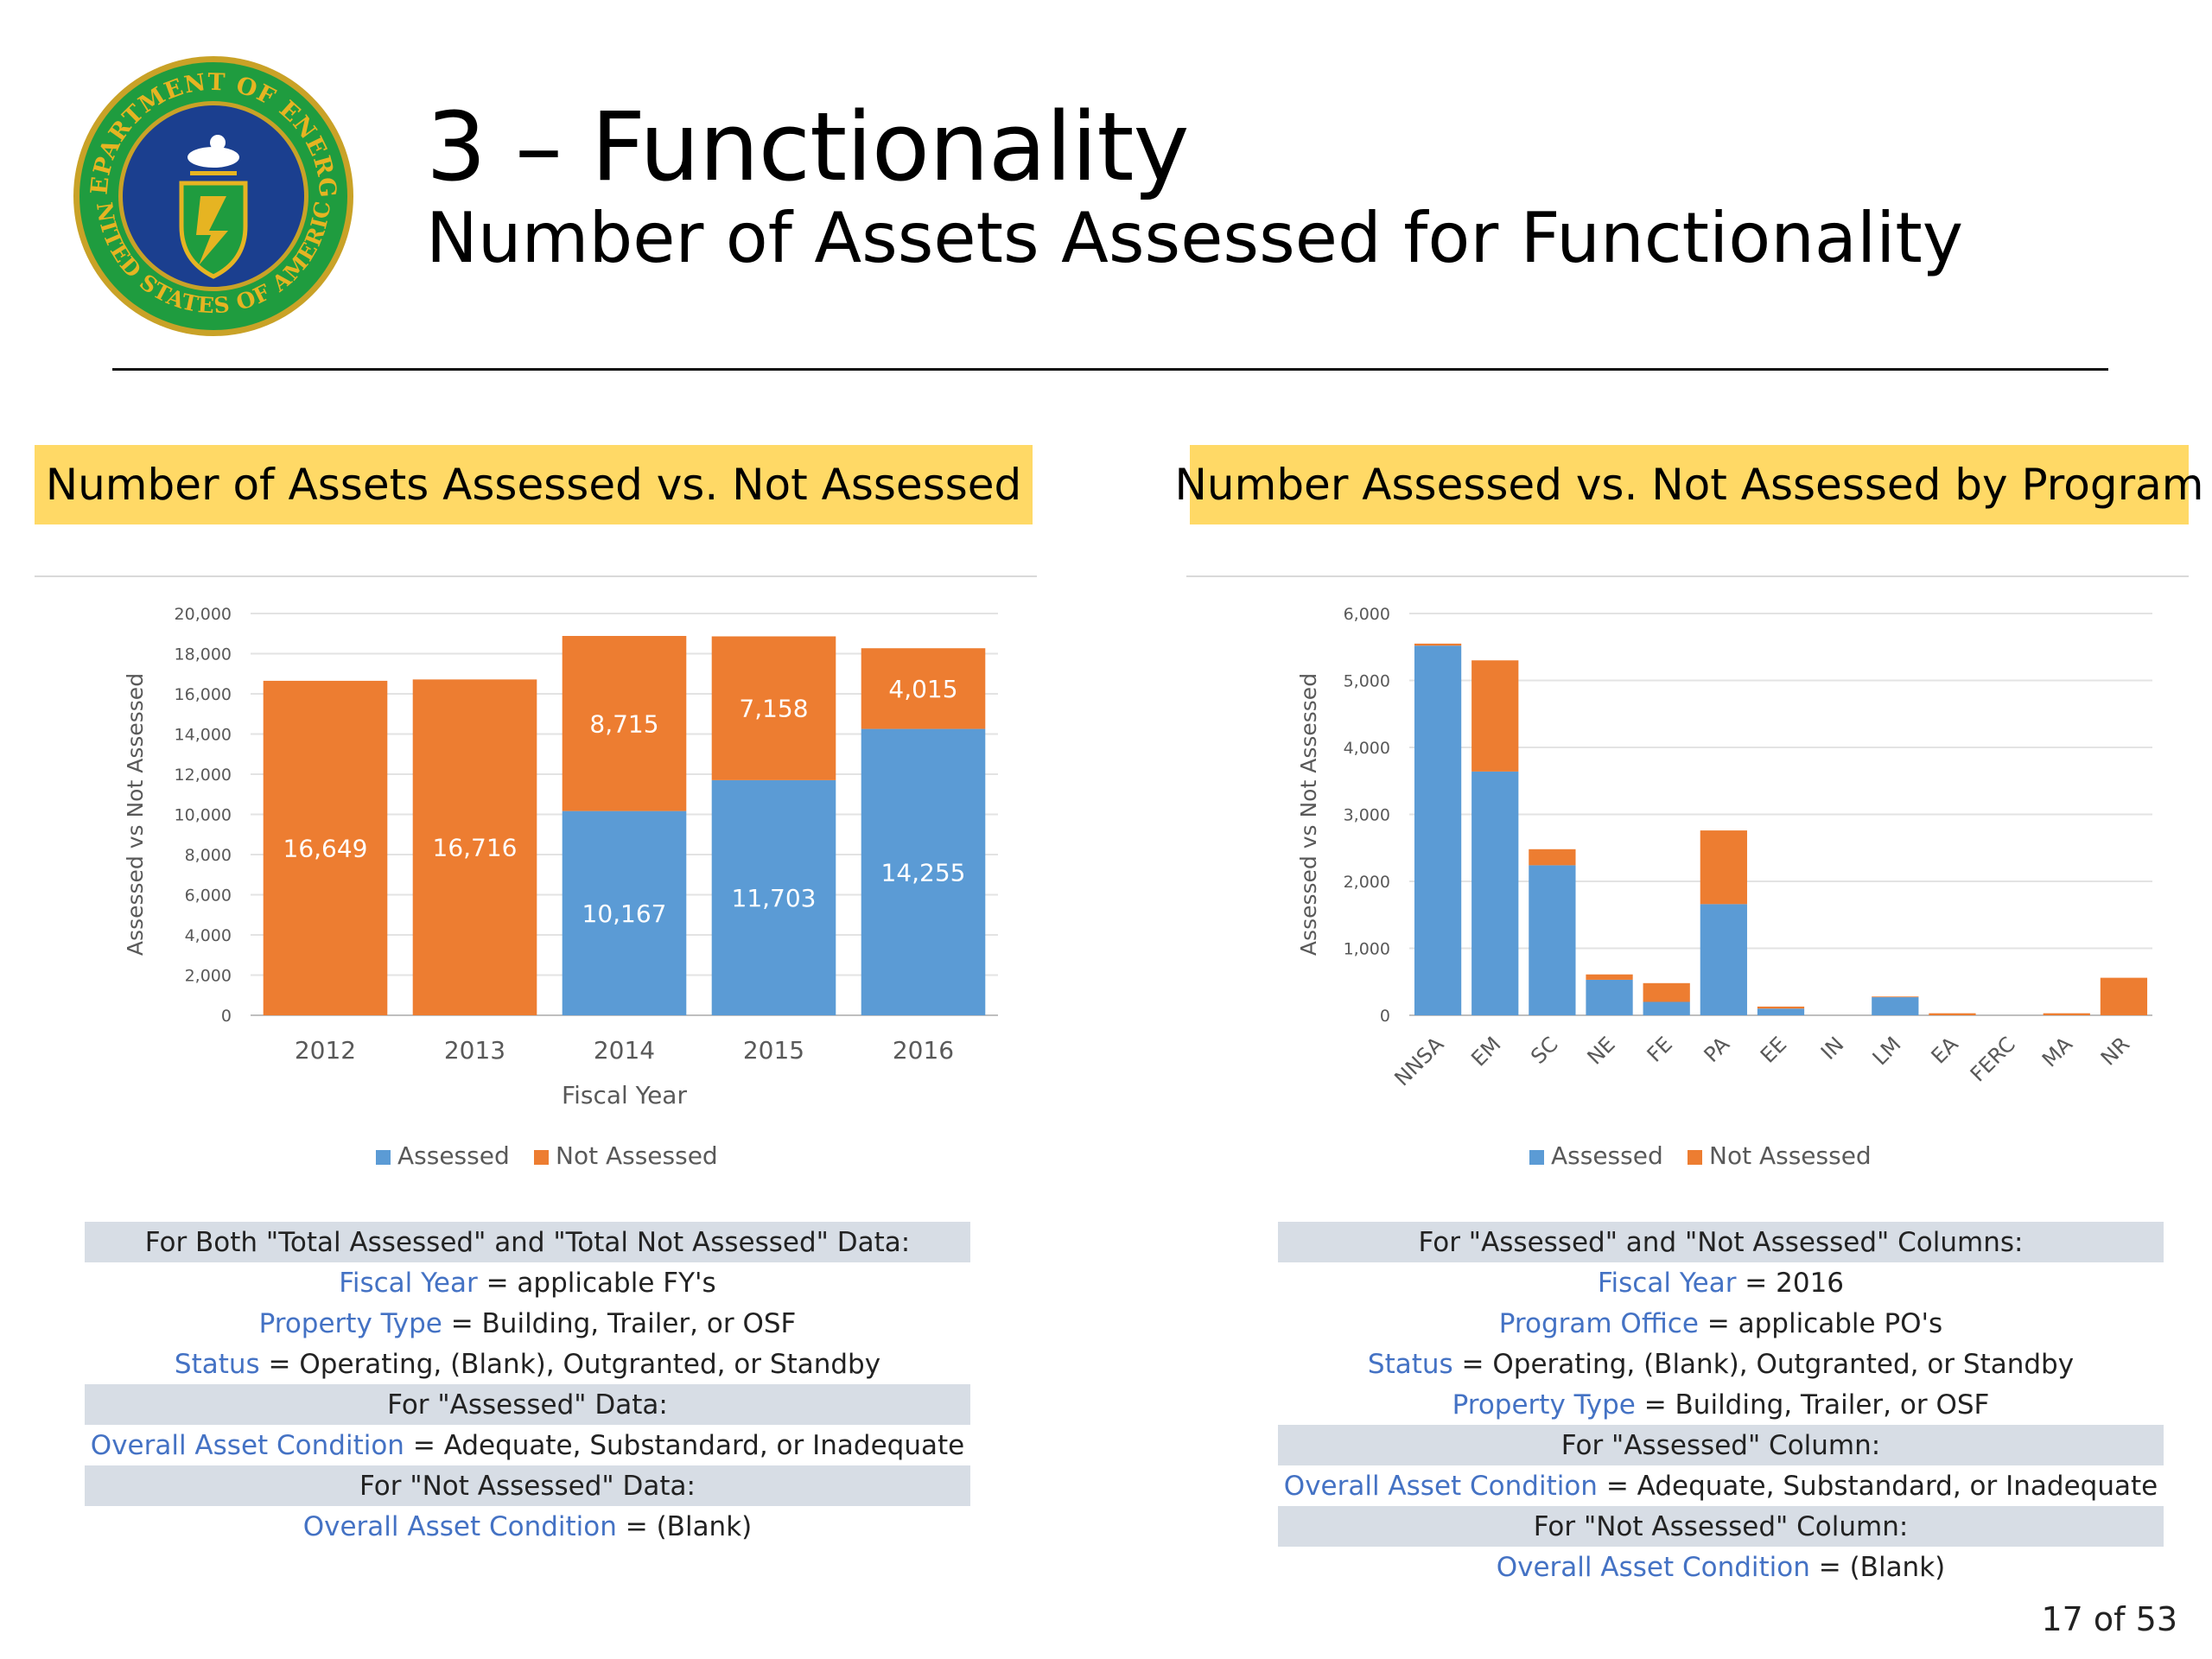  I want to click on bar-not-assessed-em, so click(1495, 716).